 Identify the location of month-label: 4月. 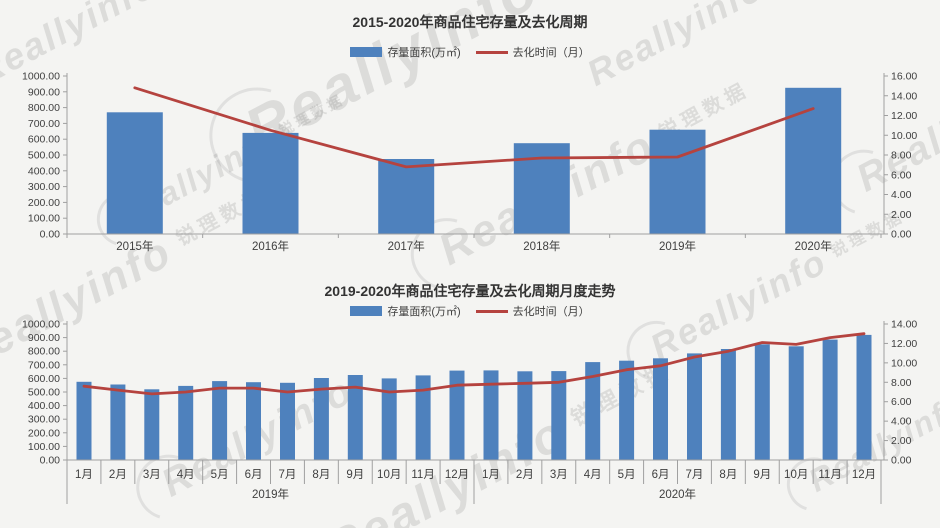
(593, 475).